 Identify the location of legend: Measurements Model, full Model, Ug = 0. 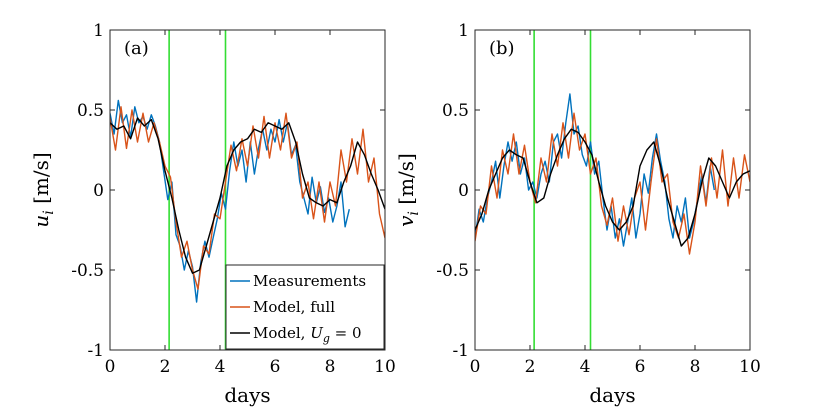
(305, 307).